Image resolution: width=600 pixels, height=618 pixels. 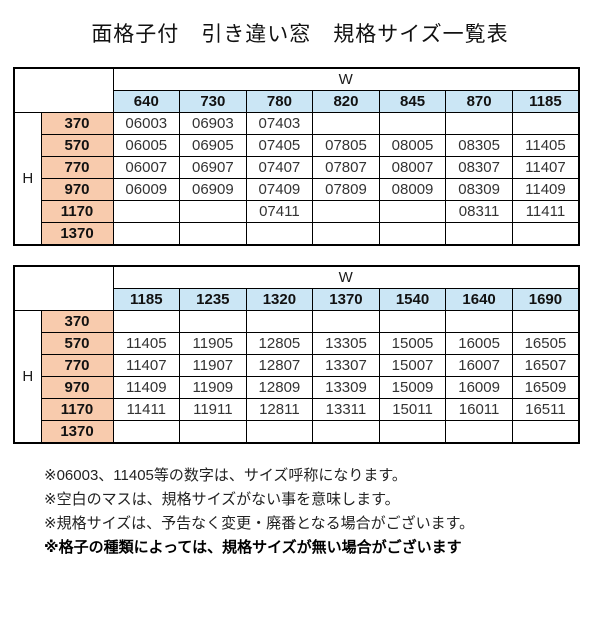 I want to click on table-row: 570 06005 06905 07405 07805 08005 08305 11405, so click(x=297, y=145).